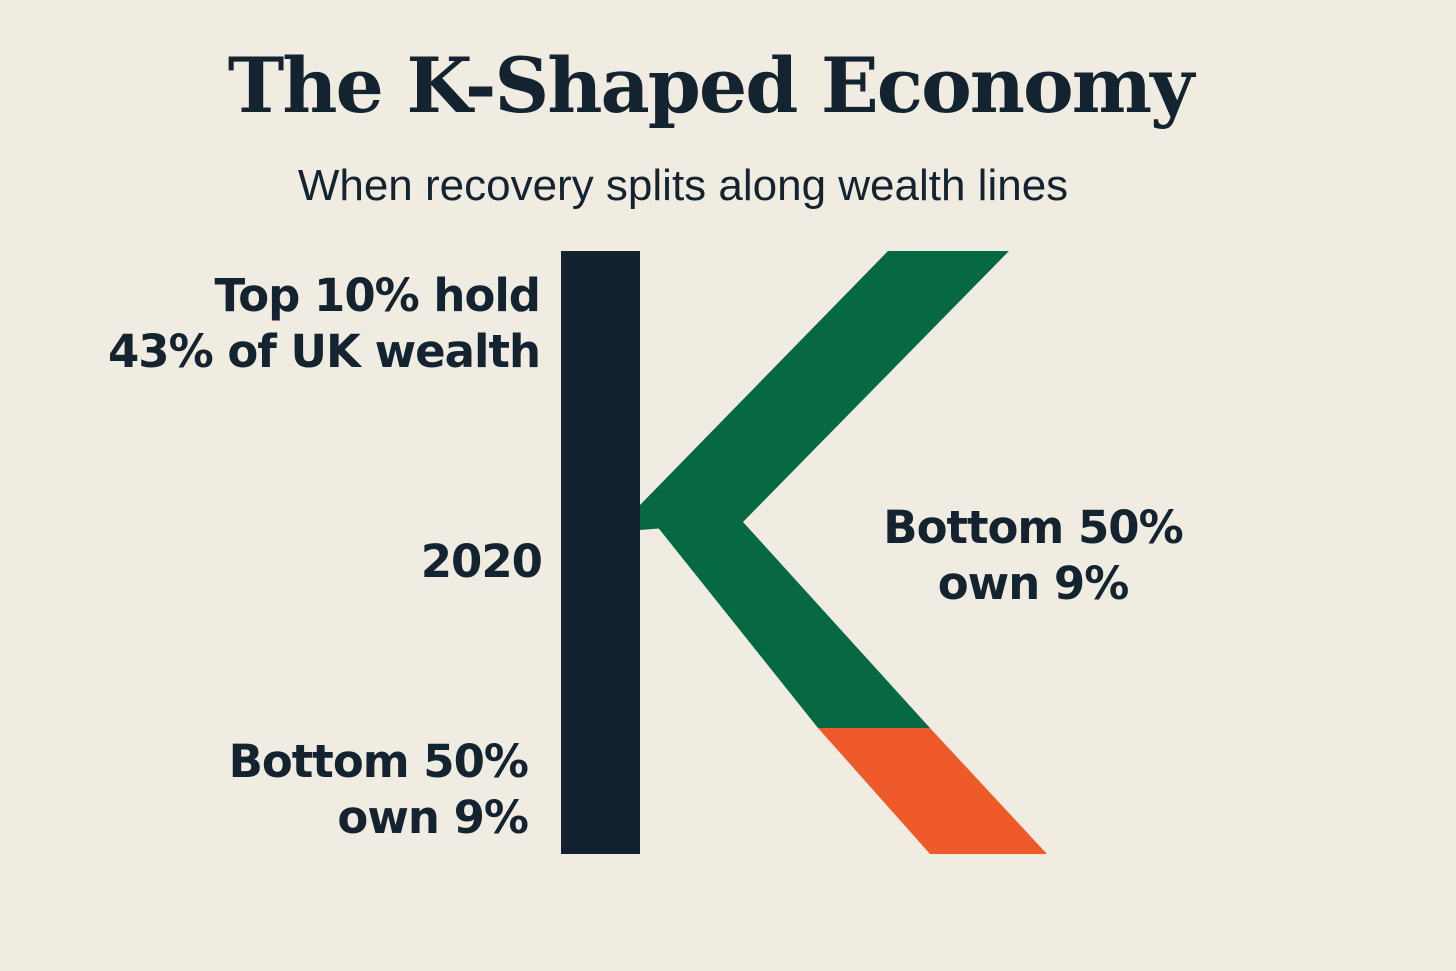 The image size is (1456, 971). What do you see at coordinates (1033, 556) in the screenshot?
I see `bottom-50-percent-right-label: Bottom 50% own 9%` at bounding box center [1033, 556].